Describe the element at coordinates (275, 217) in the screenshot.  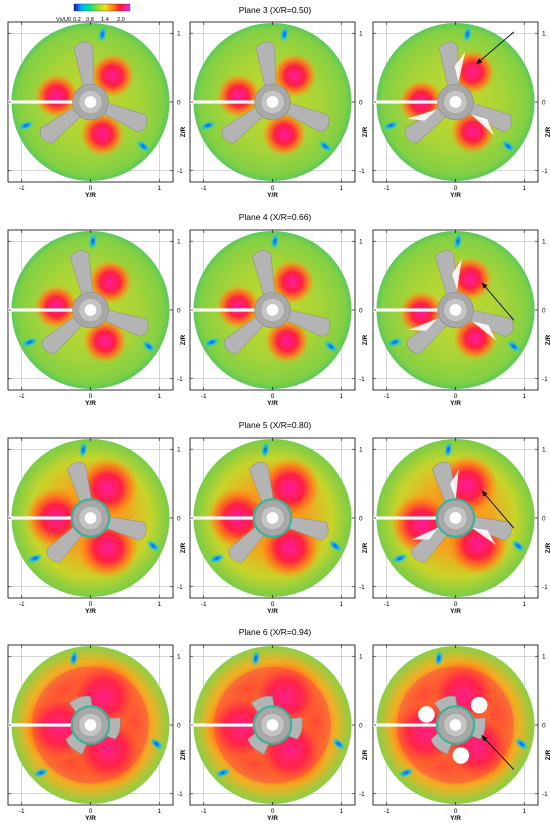
I see `plane-title: Plane 4 (X/R=0.66)` at that location.